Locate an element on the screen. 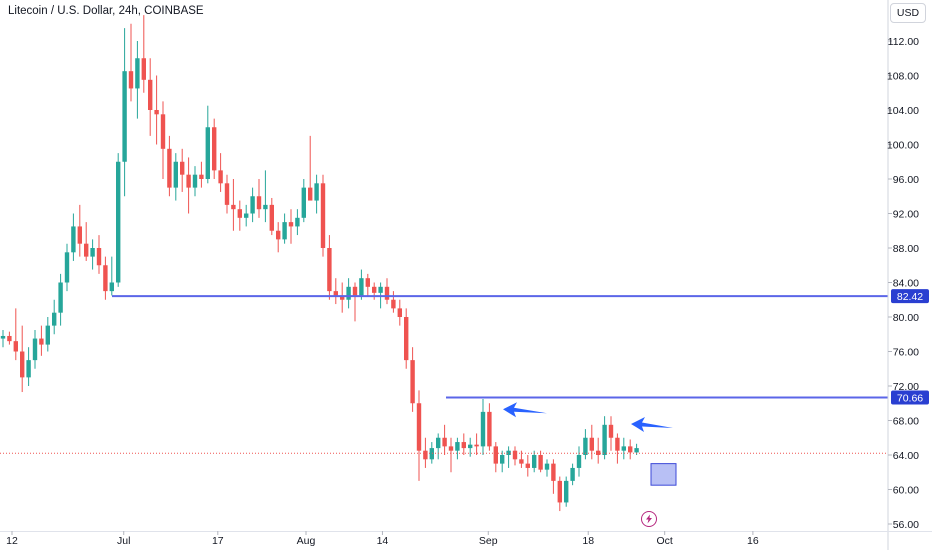 This screenshot has height=550, width=932. time-tick-label: Jul is located at coordinates (123, 541).